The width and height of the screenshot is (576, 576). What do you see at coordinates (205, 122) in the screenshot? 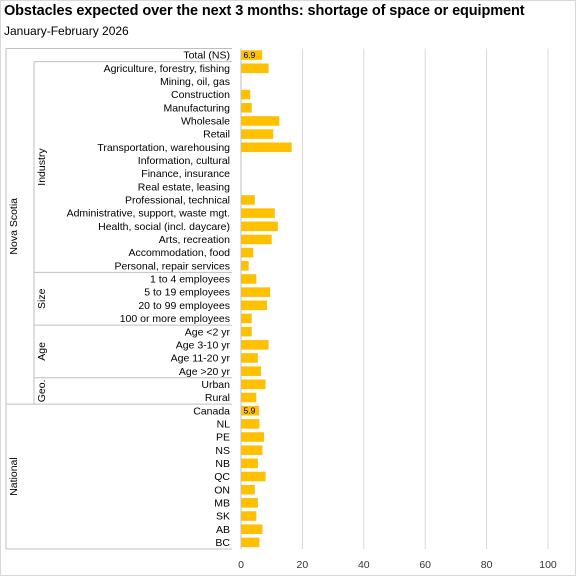
I see `category-label: Wholesale` at bounding box center [205, 122].